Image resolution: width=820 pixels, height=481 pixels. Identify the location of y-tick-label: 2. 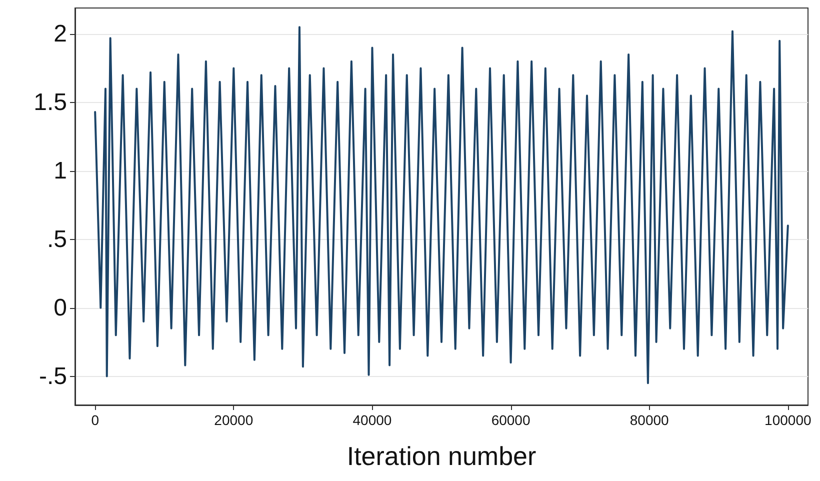
(60, 34).